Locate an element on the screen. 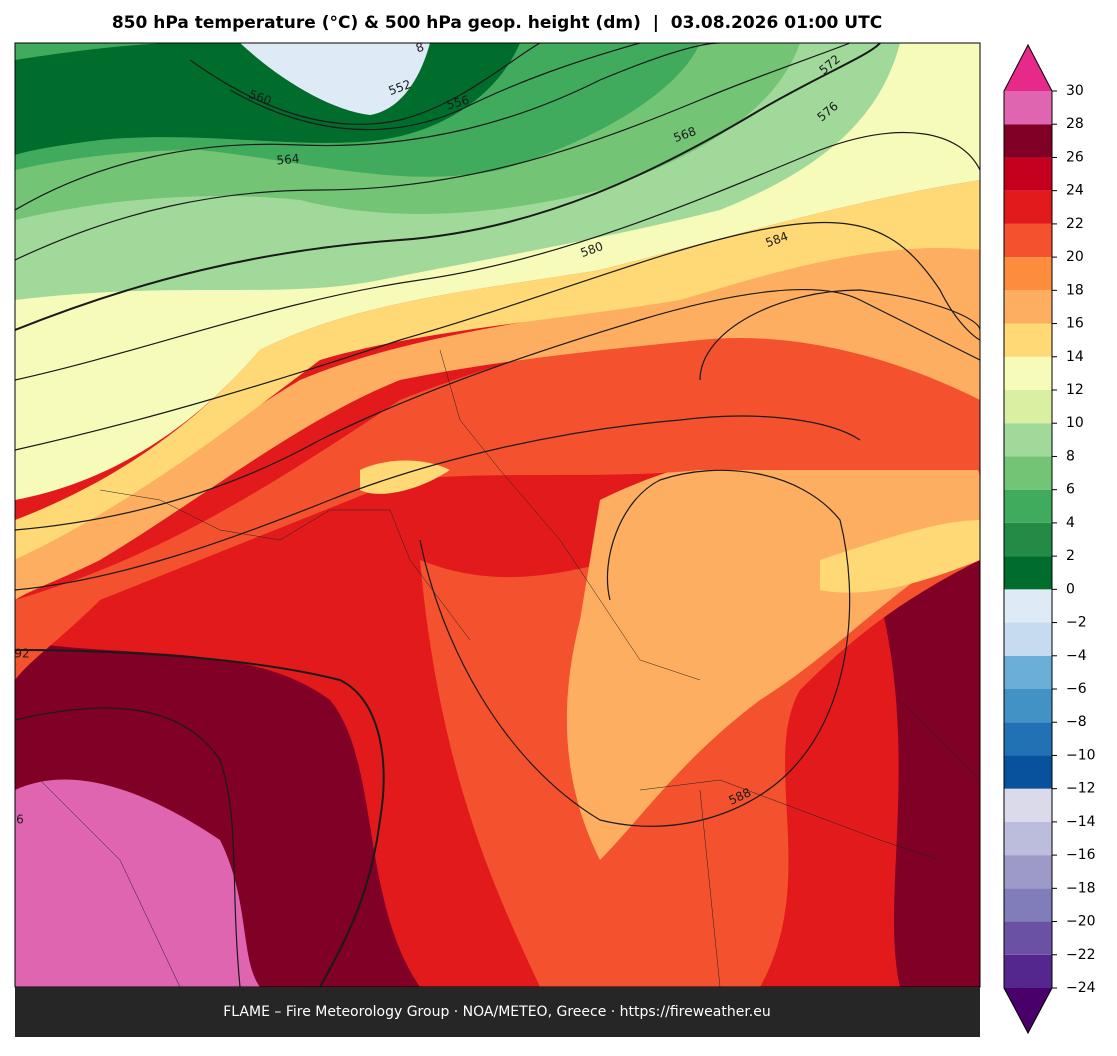 The image size is (1117, 1056). colorbar-tick-label: 8 is located at coordinates (1070, 456).